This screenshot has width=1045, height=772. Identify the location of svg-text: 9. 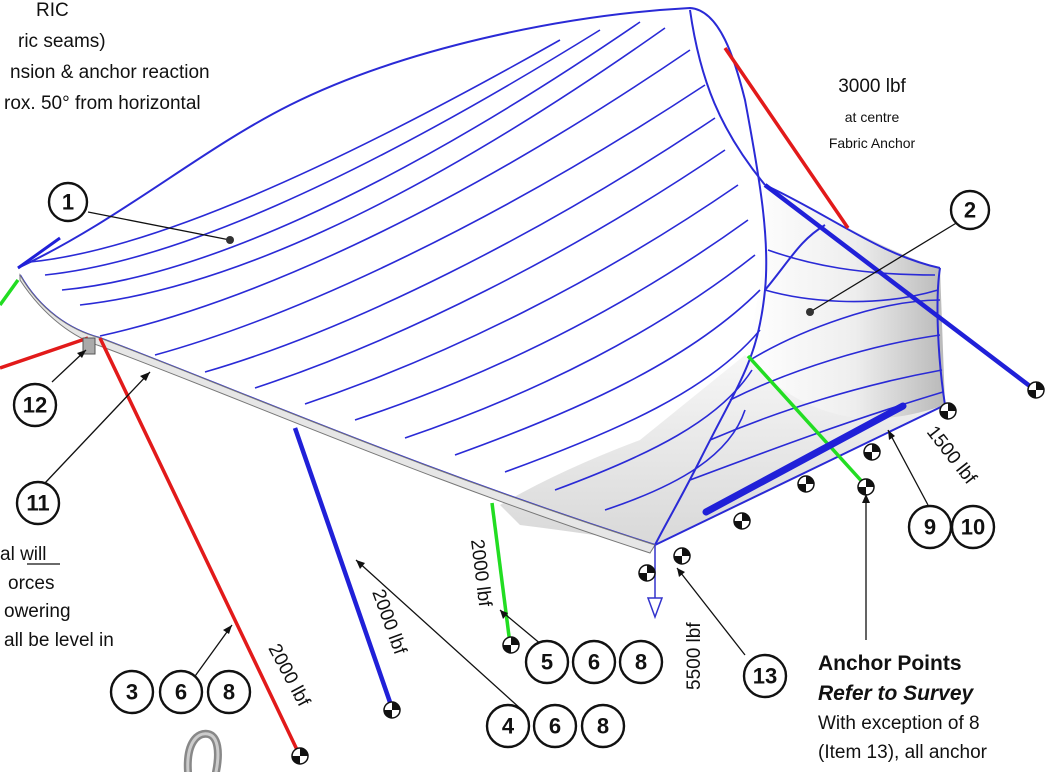
(930, 527).